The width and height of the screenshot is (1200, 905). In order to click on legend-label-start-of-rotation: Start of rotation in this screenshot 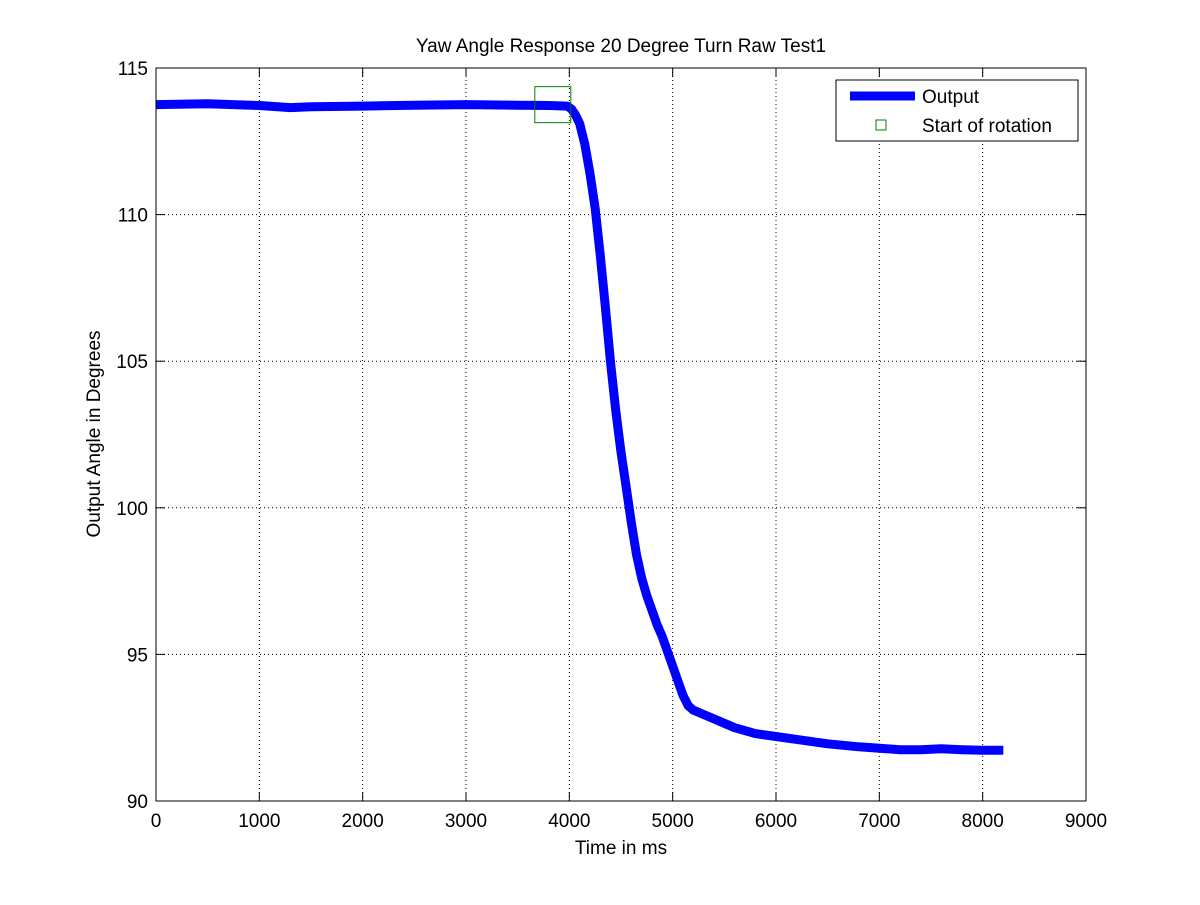, I will do `click(987, 126)`.